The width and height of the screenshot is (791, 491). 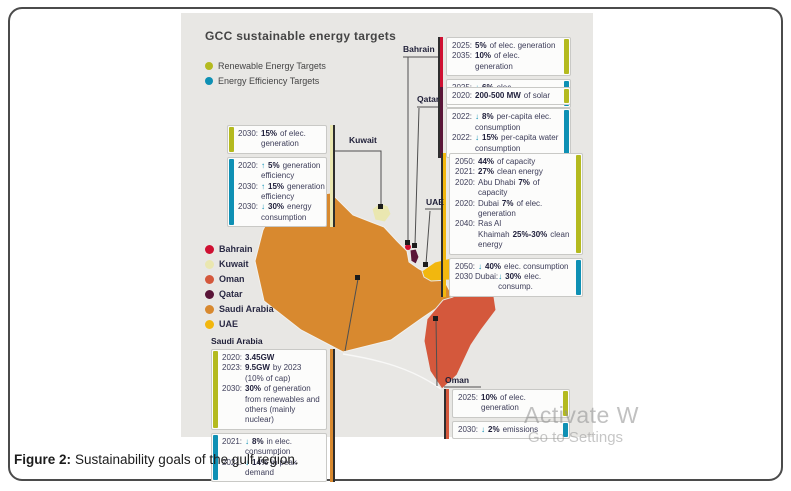 What do you see at coordinates (43, 459) in the screenshot?
I see `caption-label: Figure 2:` at bounding box center [43, 459].